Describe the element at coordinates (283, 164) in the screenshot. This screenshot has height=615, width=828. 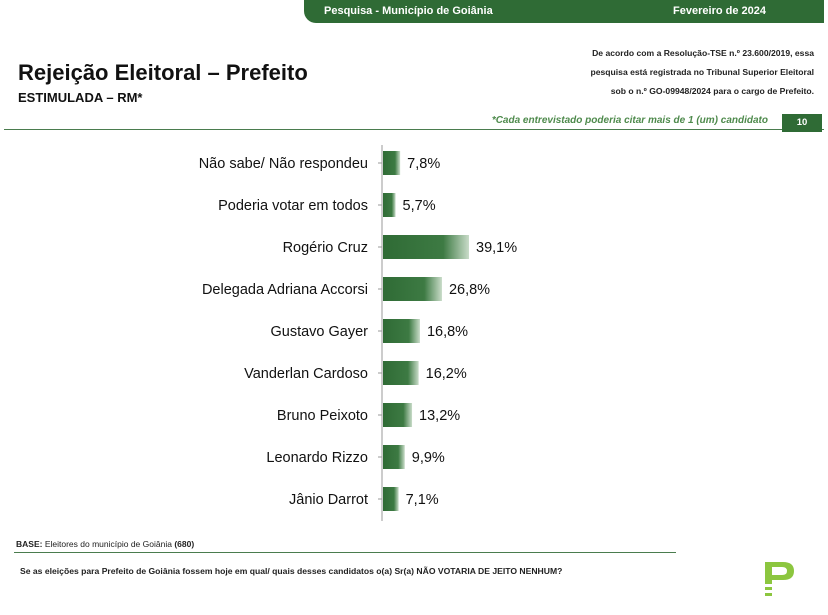
I see `category-label: Não sabe/ Não respondeu` at that location.